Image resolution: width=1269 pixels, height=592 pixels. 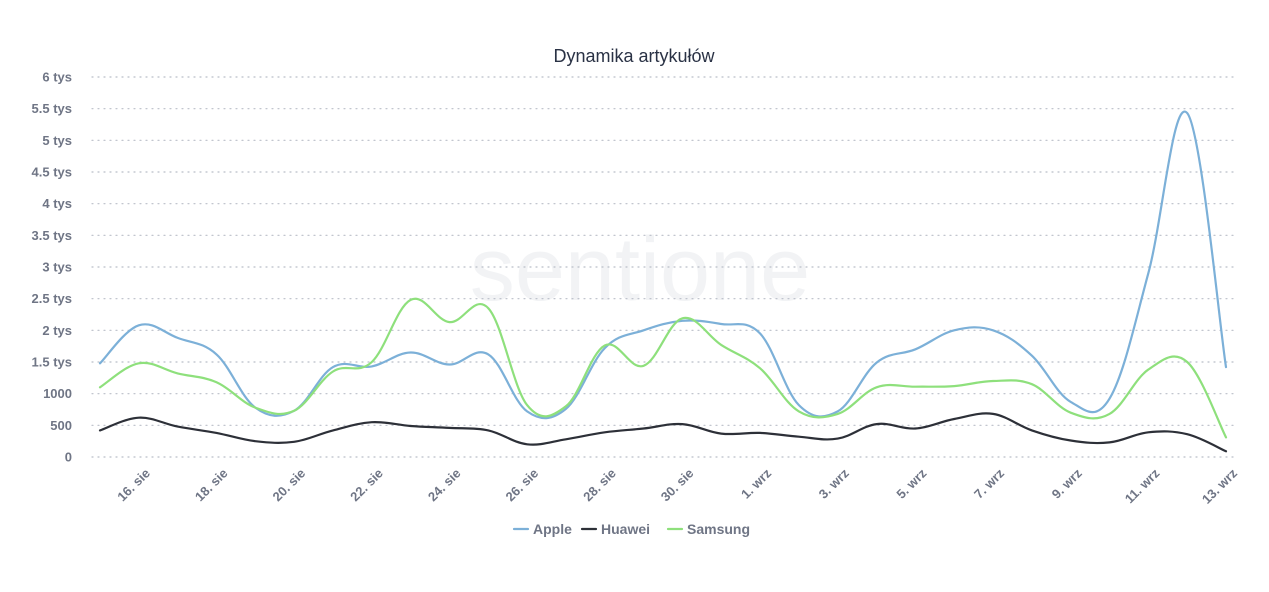 I want to click on y-tick-label: 1000, so click(x=57, y=393).